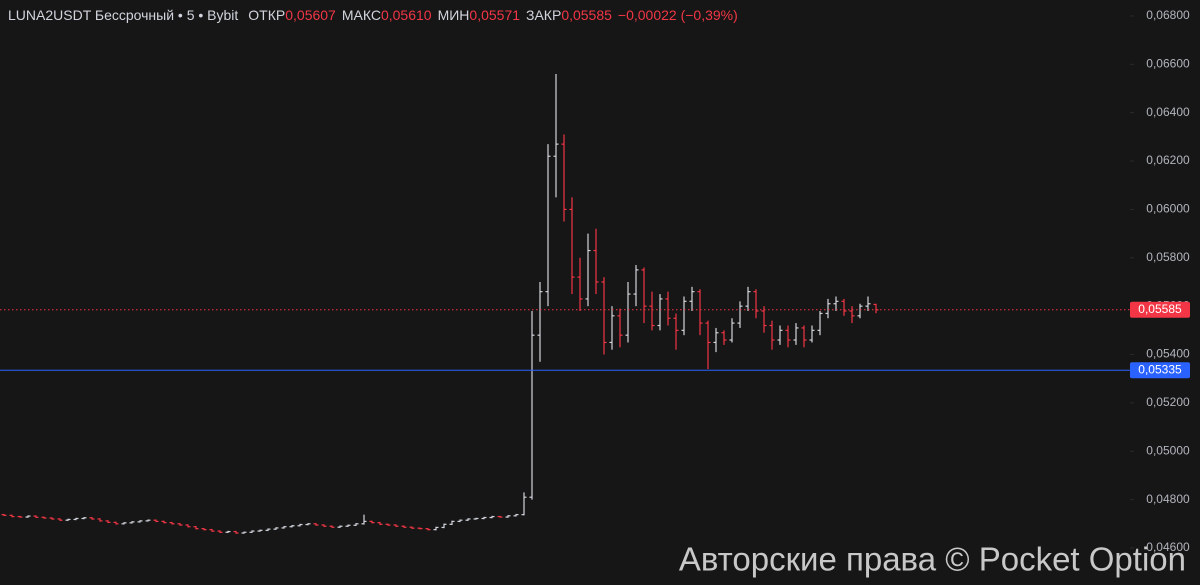 This screenshot has height=585, width=1200. Describe the element at coordinates (361, 15) in the screenshot. I see `field-label: МАКС` at that location.